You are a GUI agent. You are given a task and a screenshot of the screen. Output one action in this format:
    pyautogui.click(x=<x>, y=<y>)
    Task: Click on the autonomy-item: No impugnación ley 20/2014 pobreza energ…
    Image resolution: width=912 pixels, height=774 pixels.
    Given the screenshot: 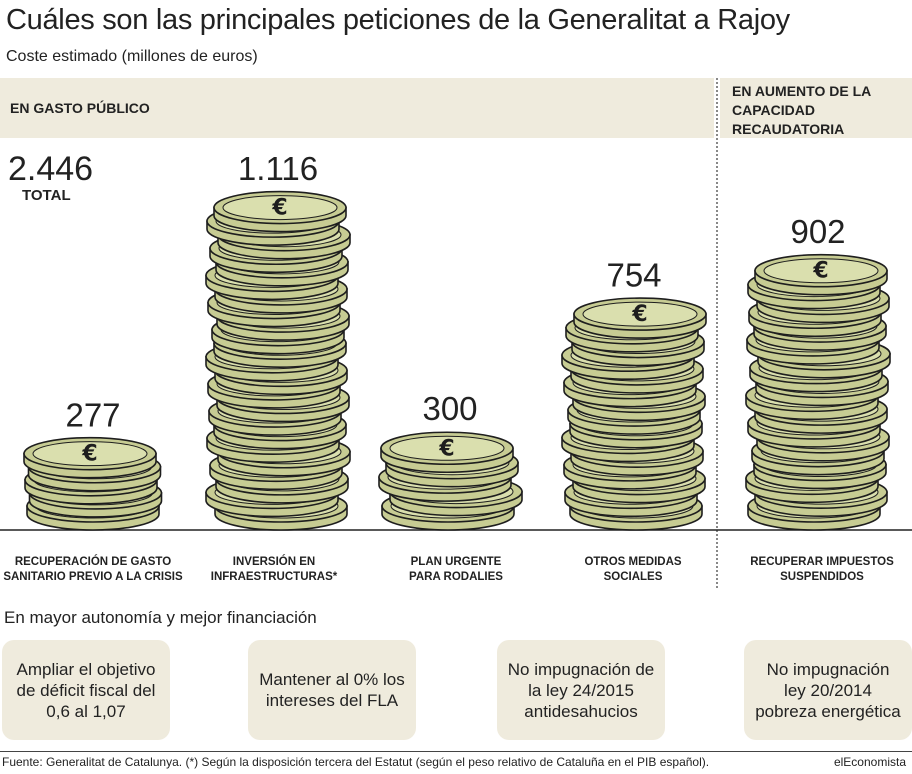 What is the action you would take?
    pyautogui.click(x=828, y=690)
    